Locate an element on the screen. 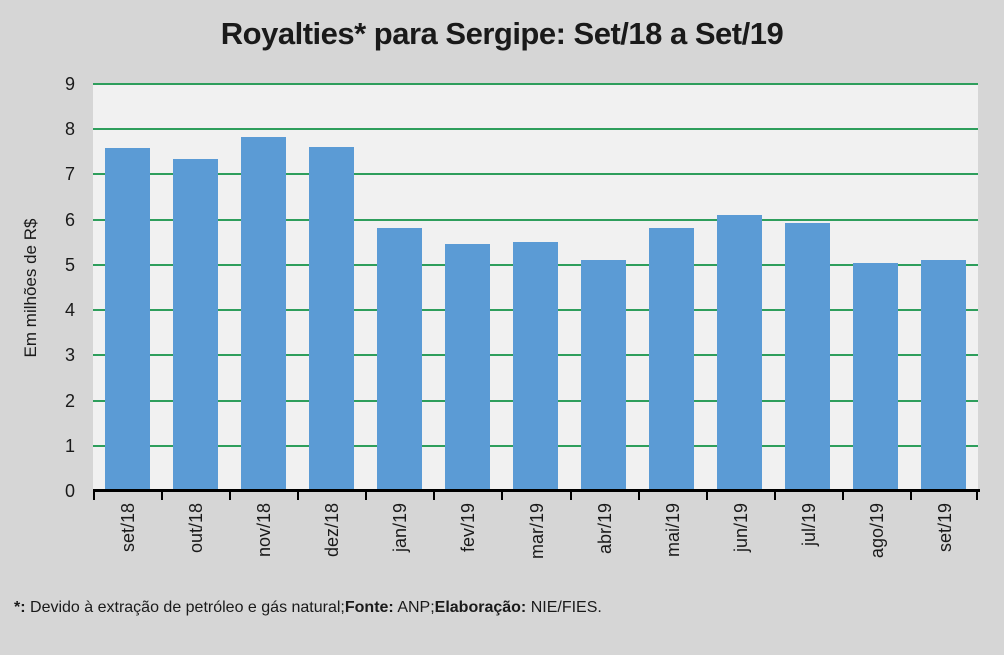 The image size is (1004, 655). bar-nov/18 is located at coordinates (263, 313).